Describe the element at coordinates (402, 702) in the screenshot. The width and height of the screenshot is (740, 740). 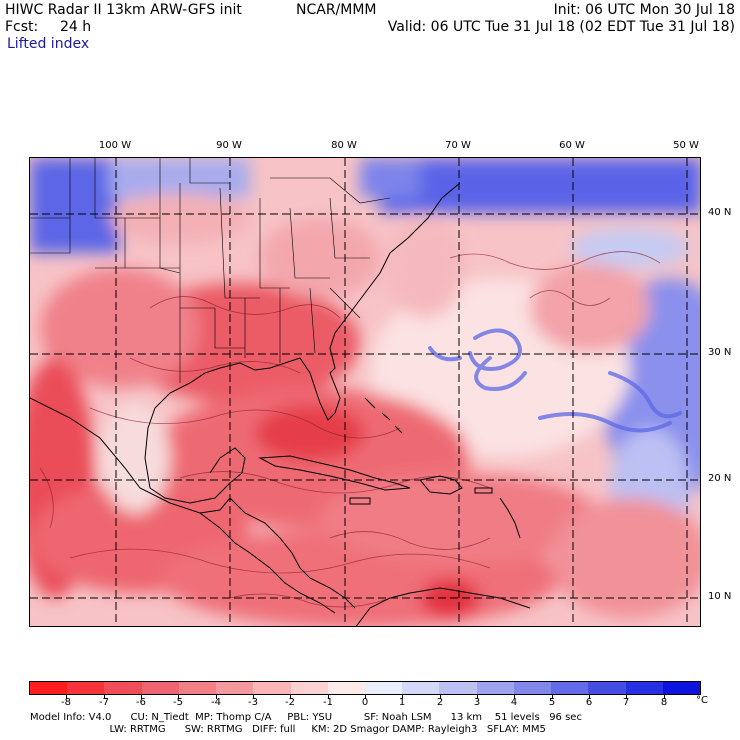
I see `colorbar-tick-label: 1` at that location.